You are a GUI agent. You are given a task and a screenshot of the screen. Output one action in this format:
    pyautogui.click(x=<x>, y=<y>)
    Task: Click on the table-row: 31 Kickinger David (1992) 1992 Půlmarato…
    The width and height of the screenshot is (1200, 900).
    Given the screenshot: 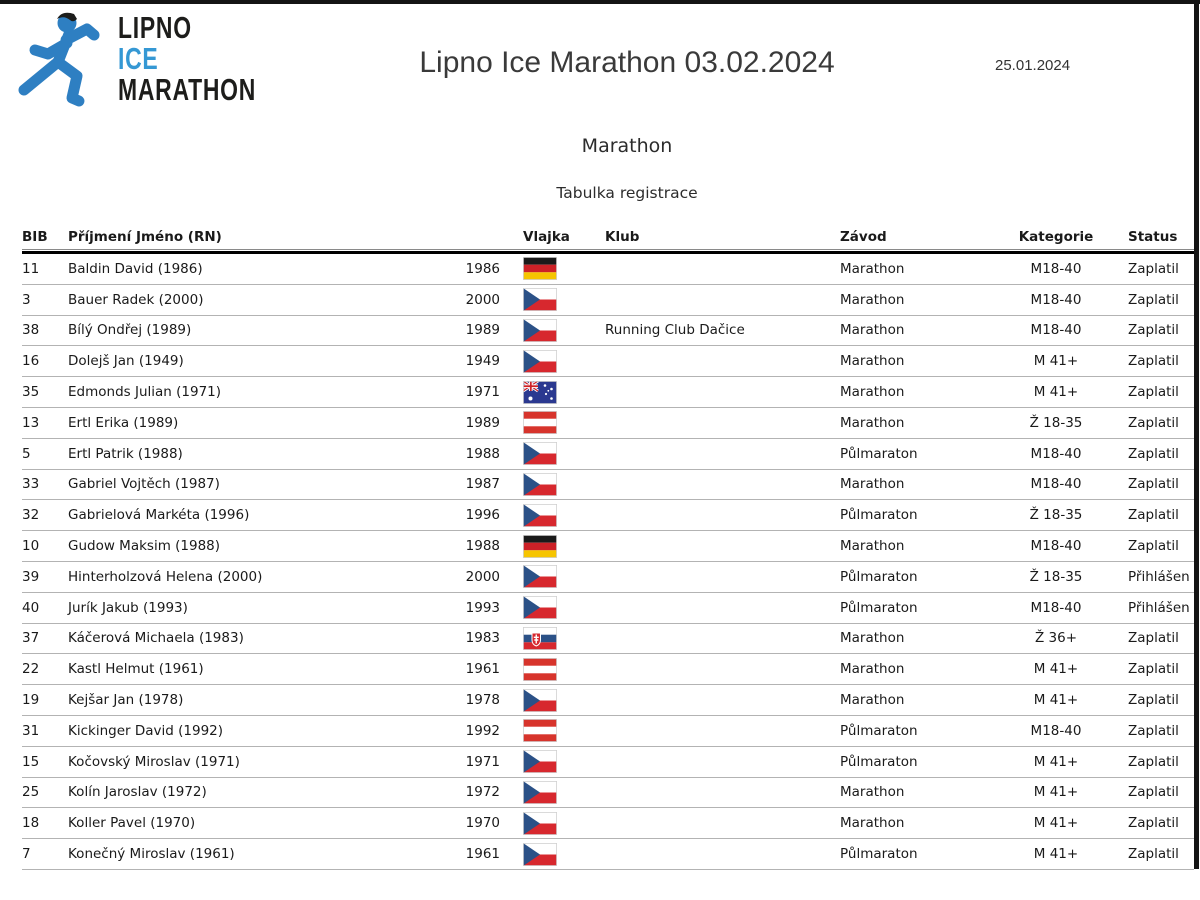 What is the action you would take?
    pyautogui.click(x=608, y=731)
    